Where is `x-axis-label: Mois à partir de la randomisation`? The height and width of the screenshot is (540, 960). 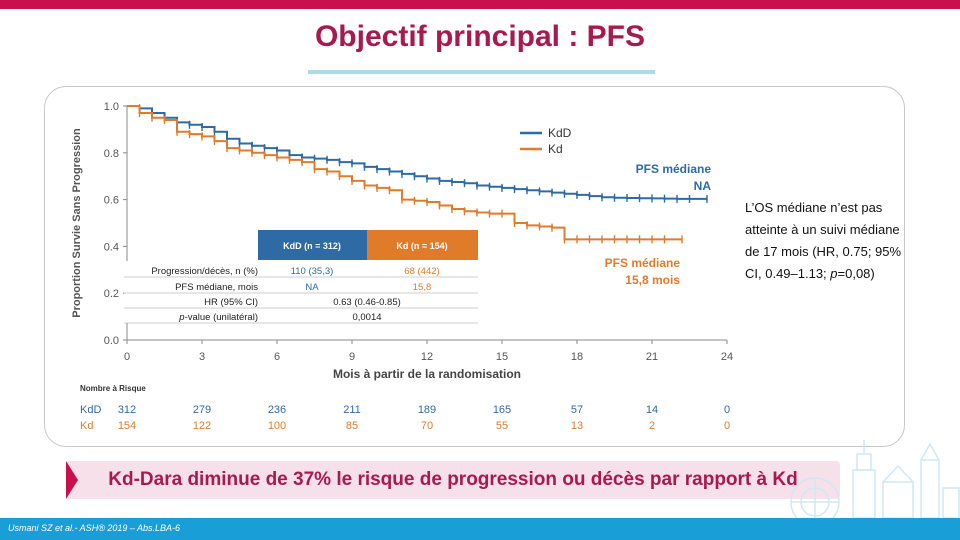 x-axis-label: Mois à partir de la randomisation is located at coordinates (427, 374).